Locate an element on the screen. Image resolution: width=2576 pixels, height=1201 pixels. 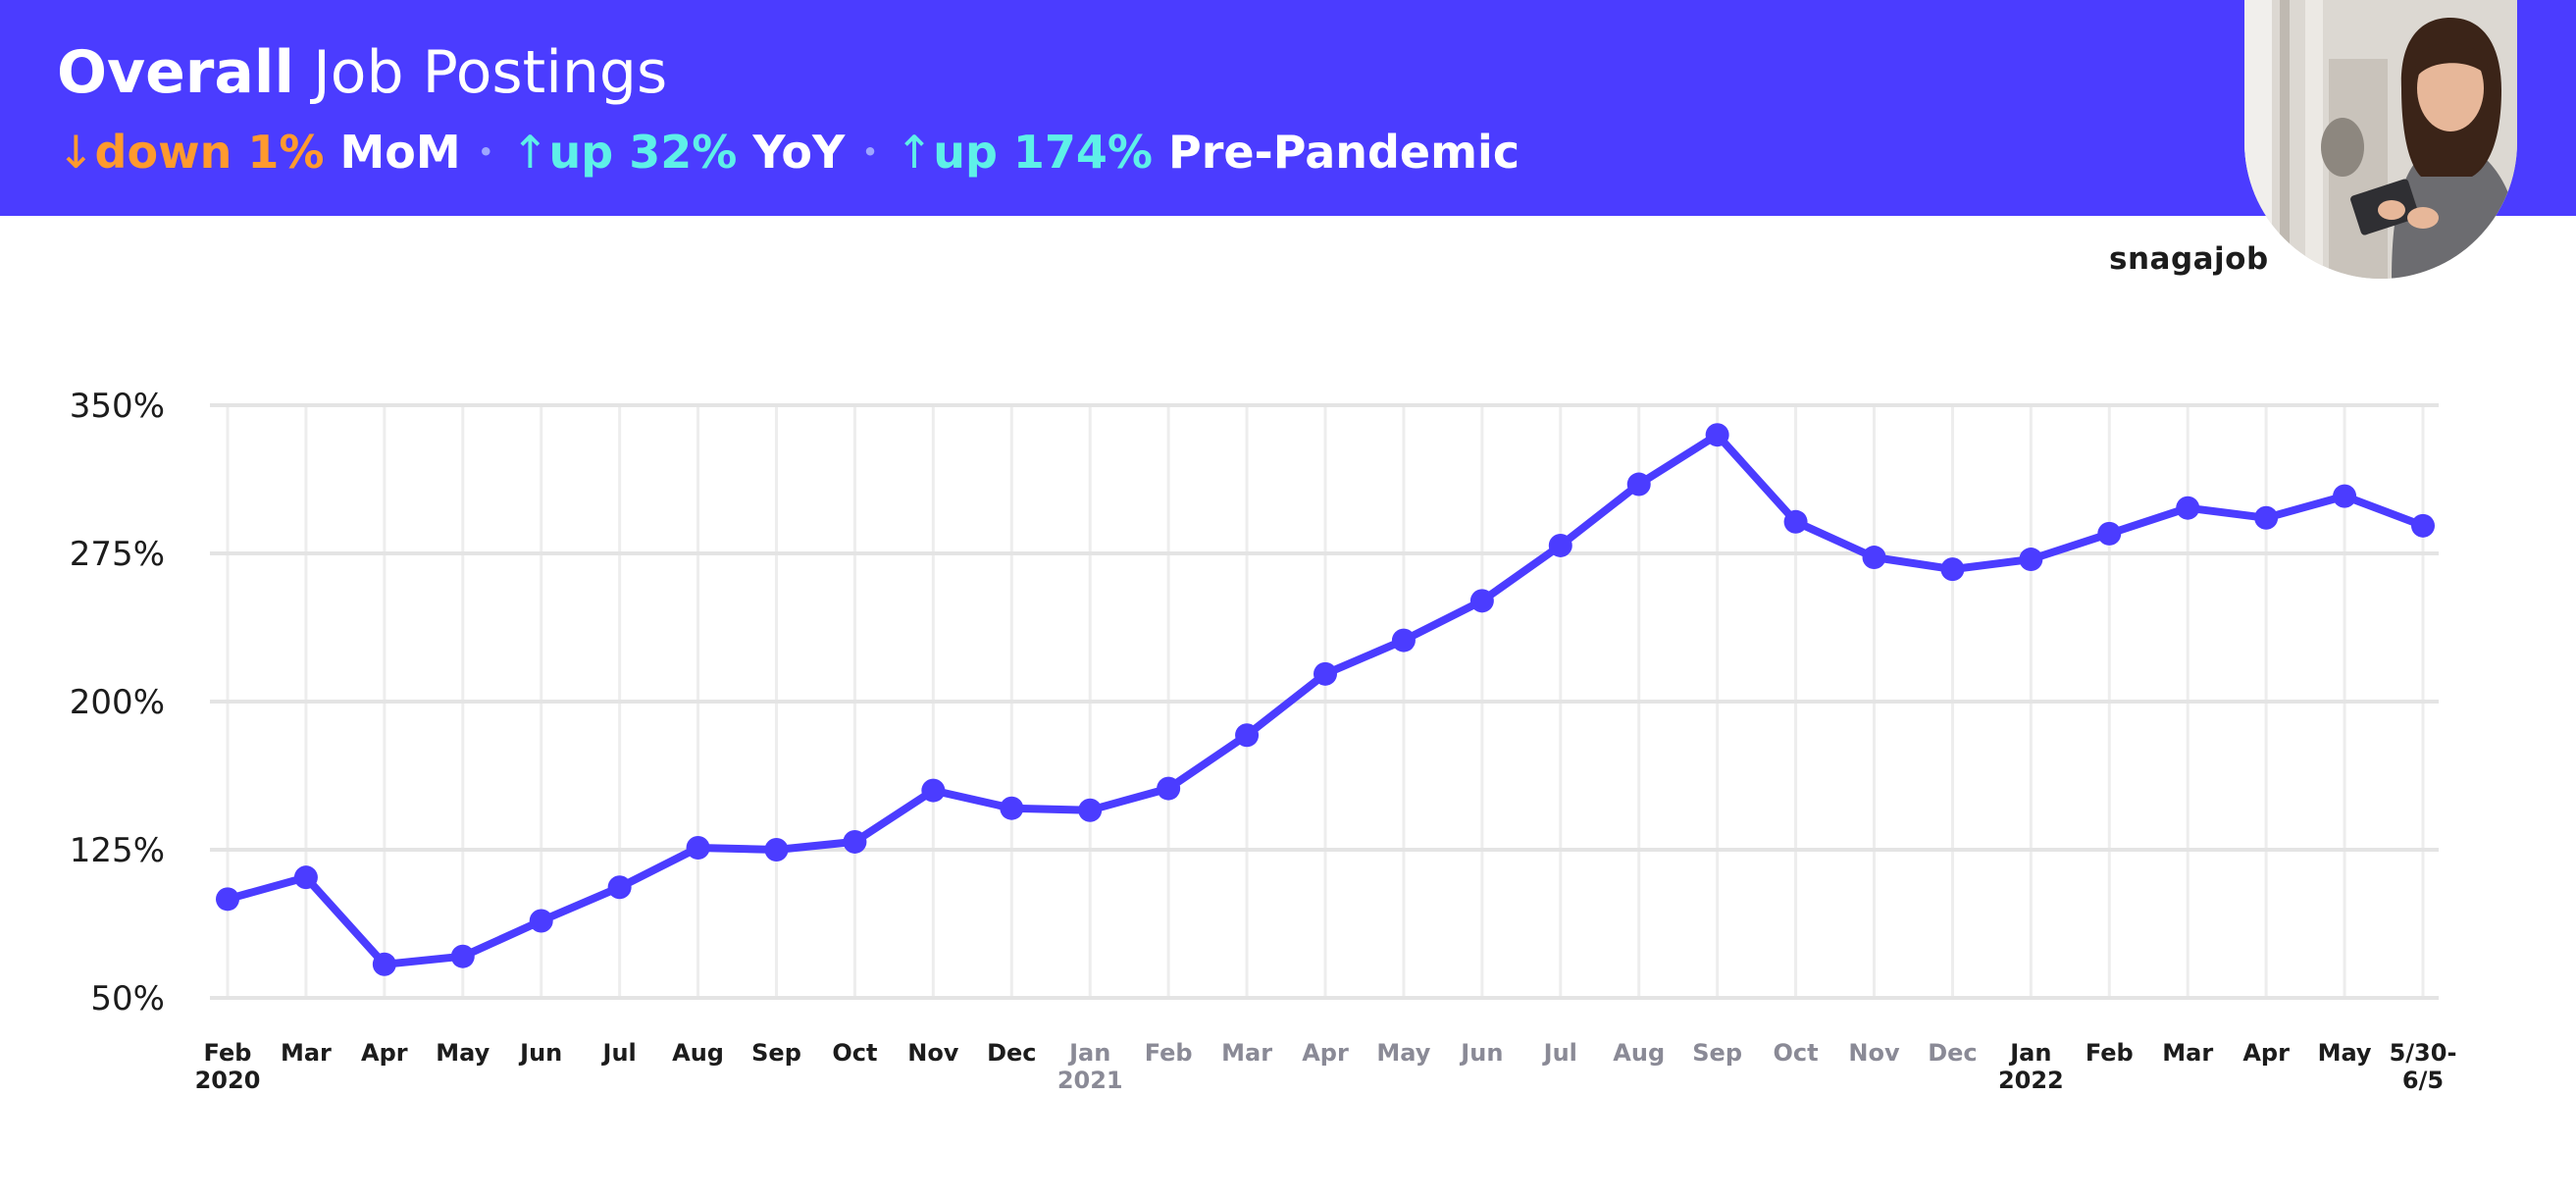
y-tick-label: 125% is located at coordinates (117, 850).